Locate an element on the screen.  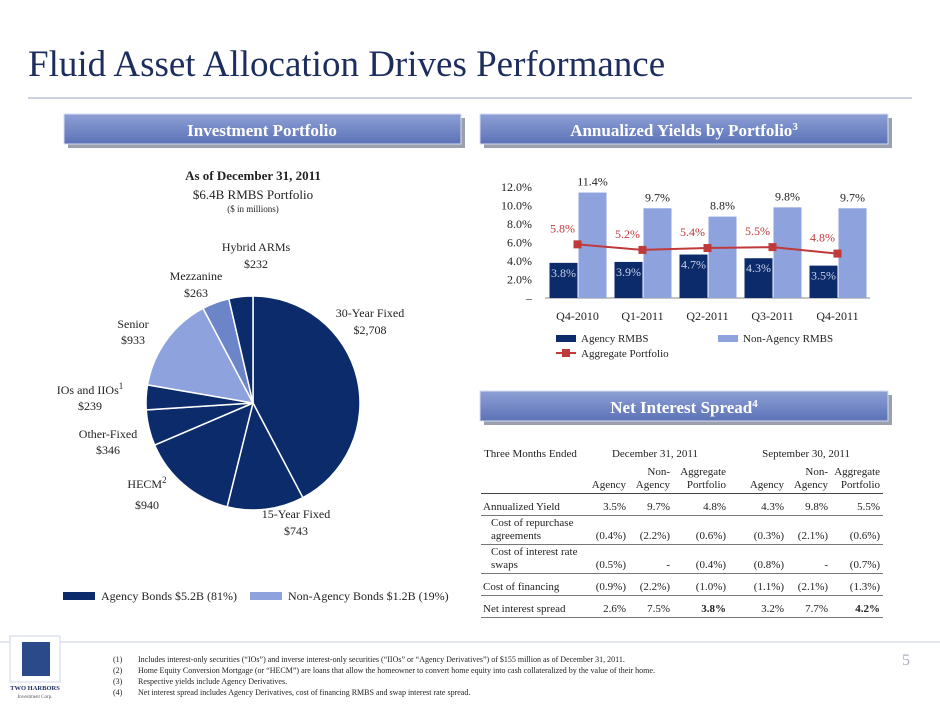
cell: 3.2% is located at coordinates (758, 606).